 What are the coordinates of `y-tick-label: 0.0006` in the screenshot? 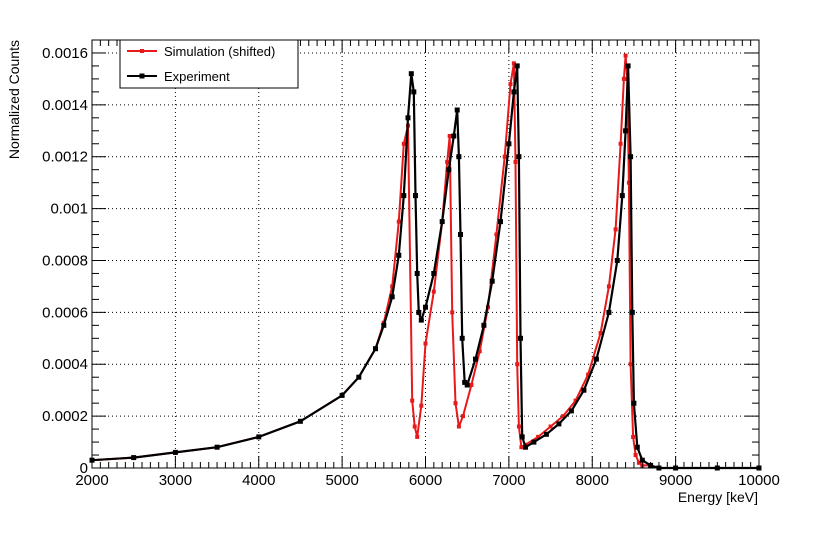 It's located at (65, 312).